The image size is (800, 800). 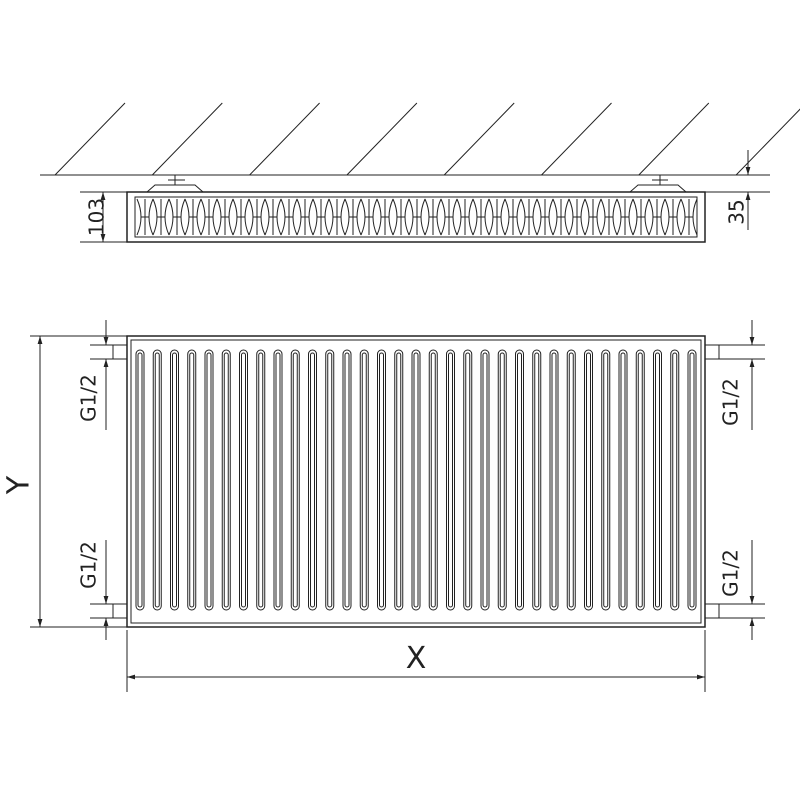 What do you see at coordinates (731, 402) in the screenshot?
I see `connection-label-top-right: G1/2` at bounding box center [731, 402].